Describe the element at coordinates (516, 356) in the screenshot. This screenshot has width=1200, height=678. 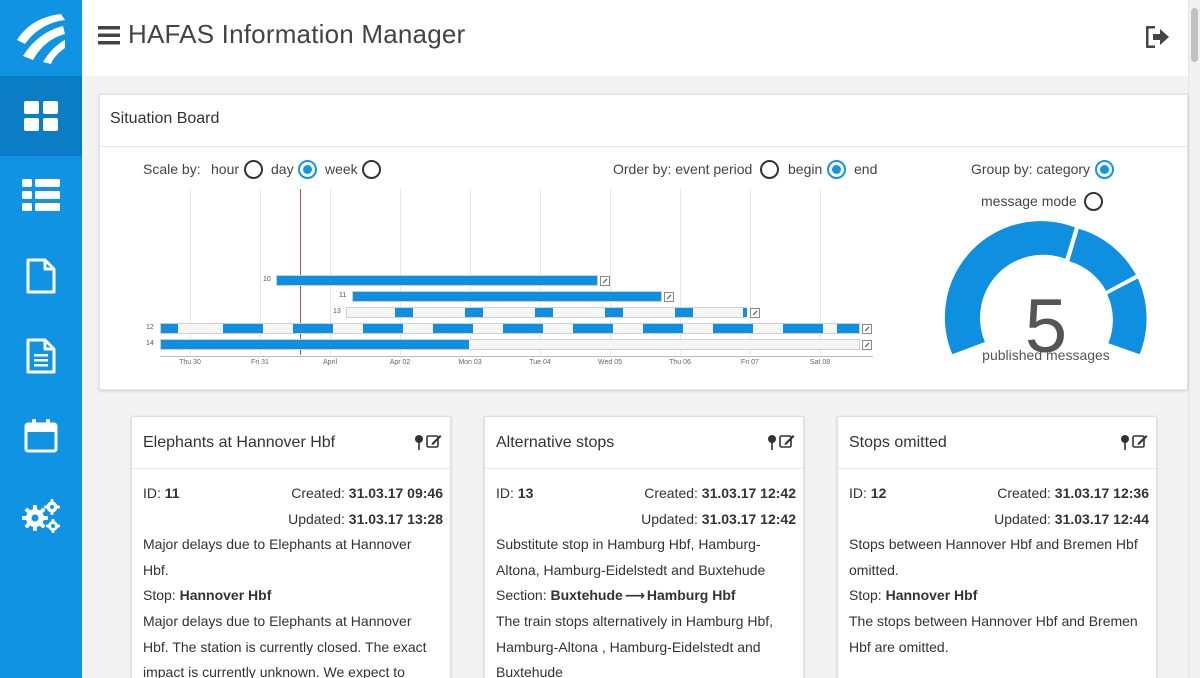
I see `timeline-axis` at that location.